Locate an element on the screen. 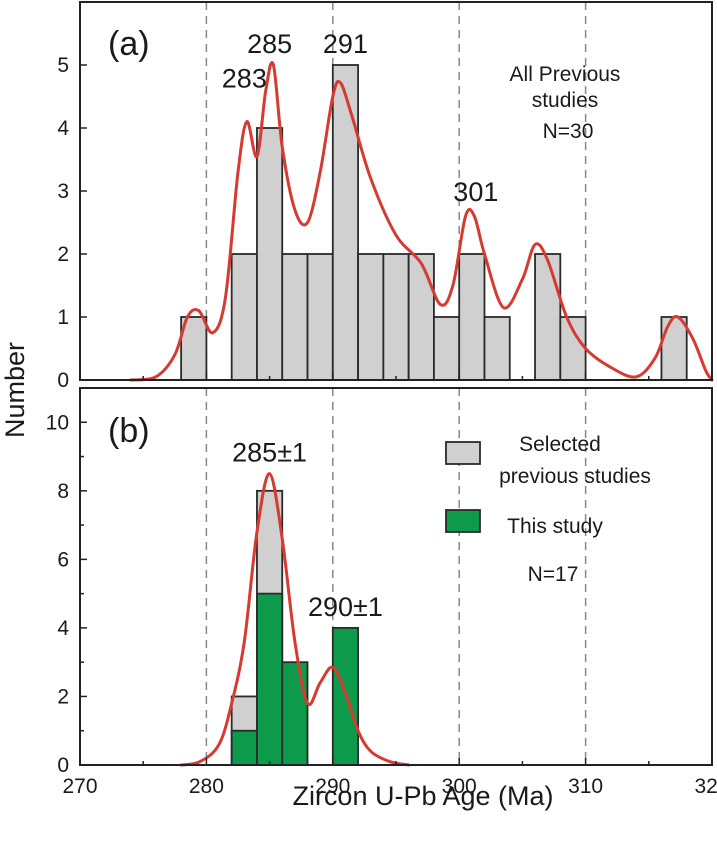  y-tick-label: 5 is located at coordinates (63, 65).